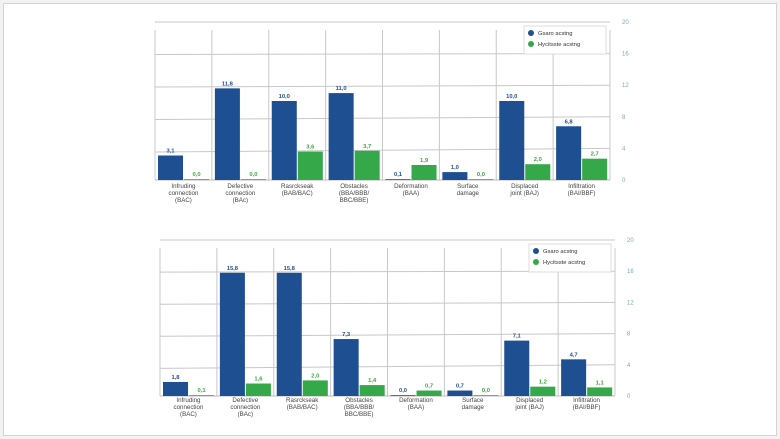 The height and width of the screenshot is (439, 780). Describe the element at coordinates (354, 200) in the screenshot. I see `x-tick-label: BBC/BBE)` at that location.